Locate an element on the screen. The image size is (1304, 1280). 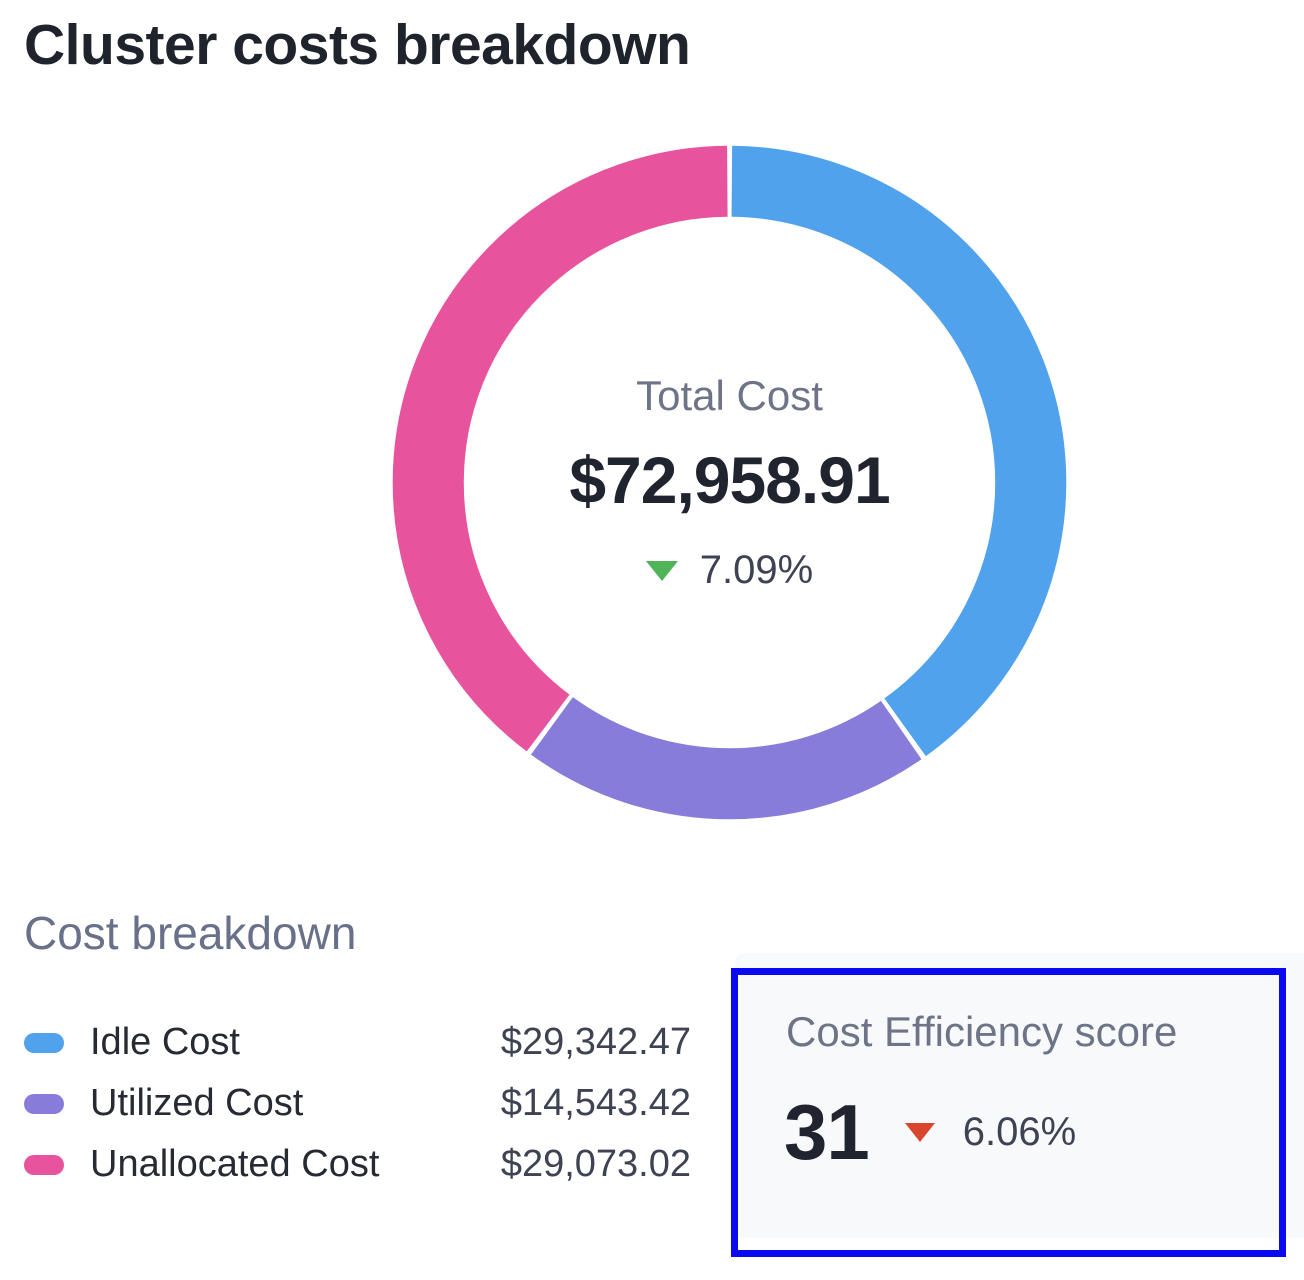
cost-breakdown-heading: Cost breakdown is located at coordinates (190, 933).